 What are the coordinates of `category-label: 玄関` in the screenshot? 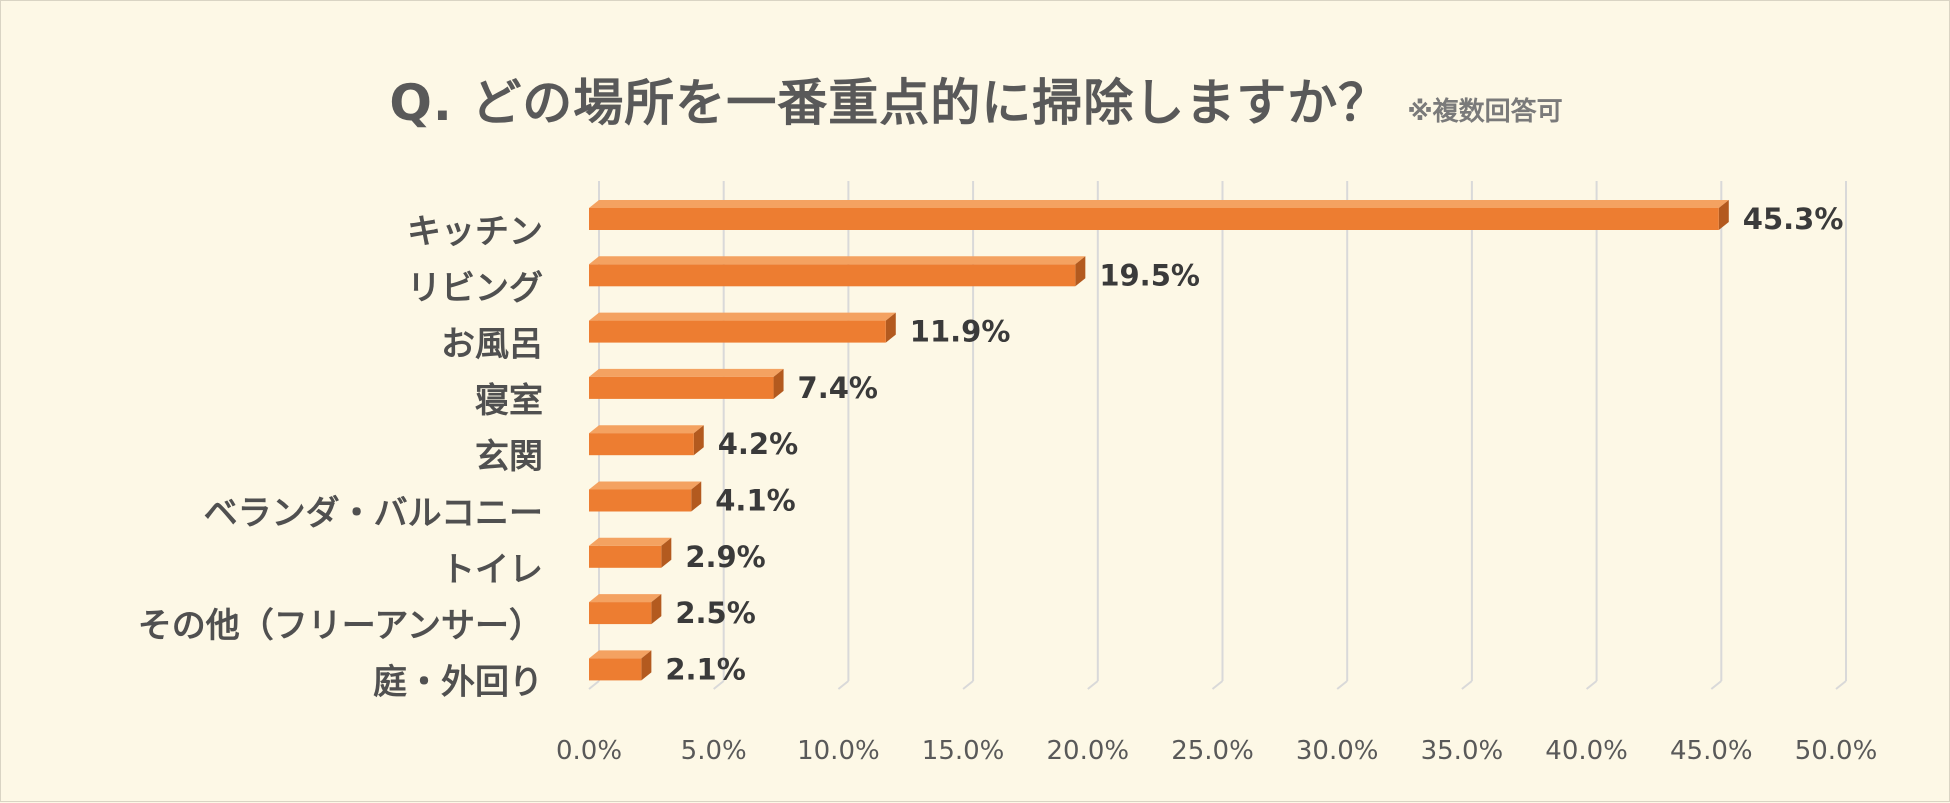 It's located at (509, 457).